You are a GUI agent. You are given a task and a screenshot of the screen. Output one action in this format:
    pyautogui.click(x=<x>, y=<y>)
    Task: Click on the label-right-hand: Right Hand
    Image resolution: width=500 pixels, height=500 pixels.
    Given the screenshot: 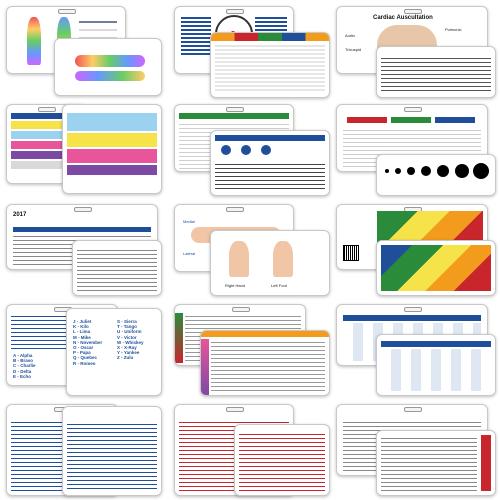 What is the action you would take?
    pyautogui.click(x=235, y=285)
    